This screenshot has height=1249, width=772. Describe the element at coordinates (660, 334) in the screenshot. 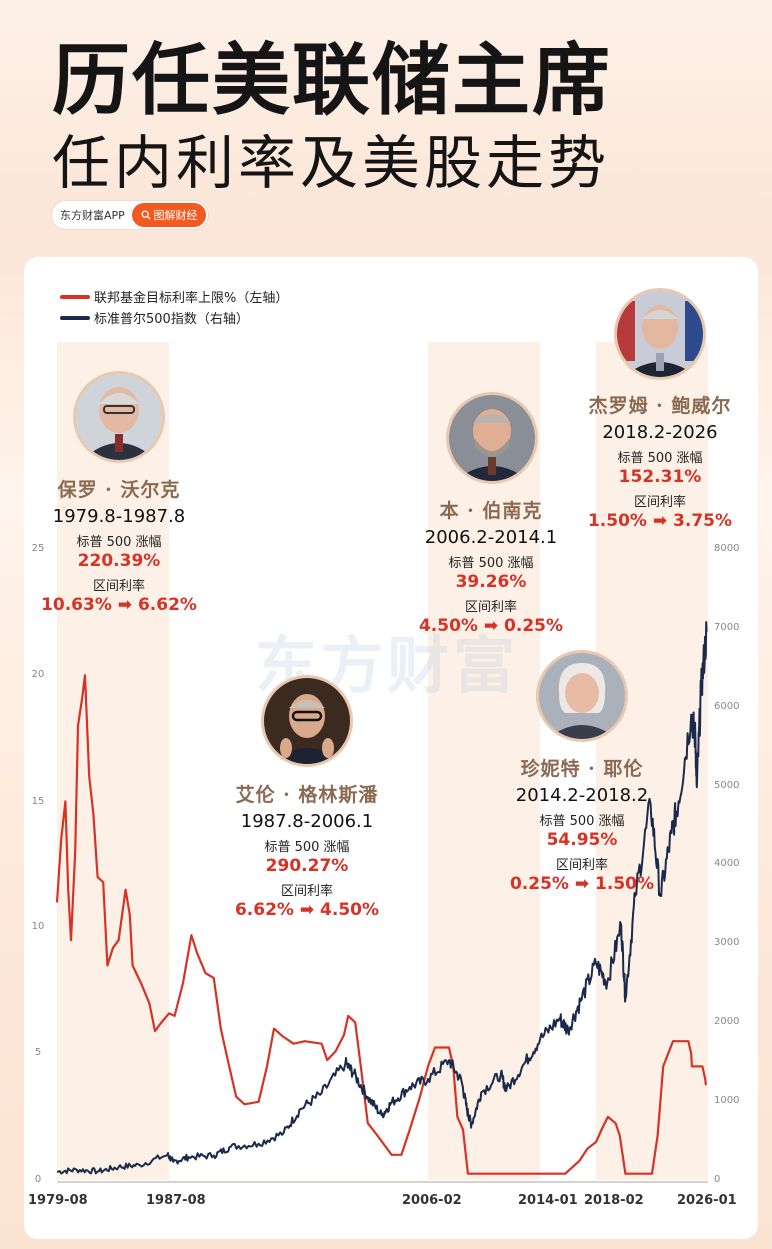

I see `portrait-powell-icon` at that location.